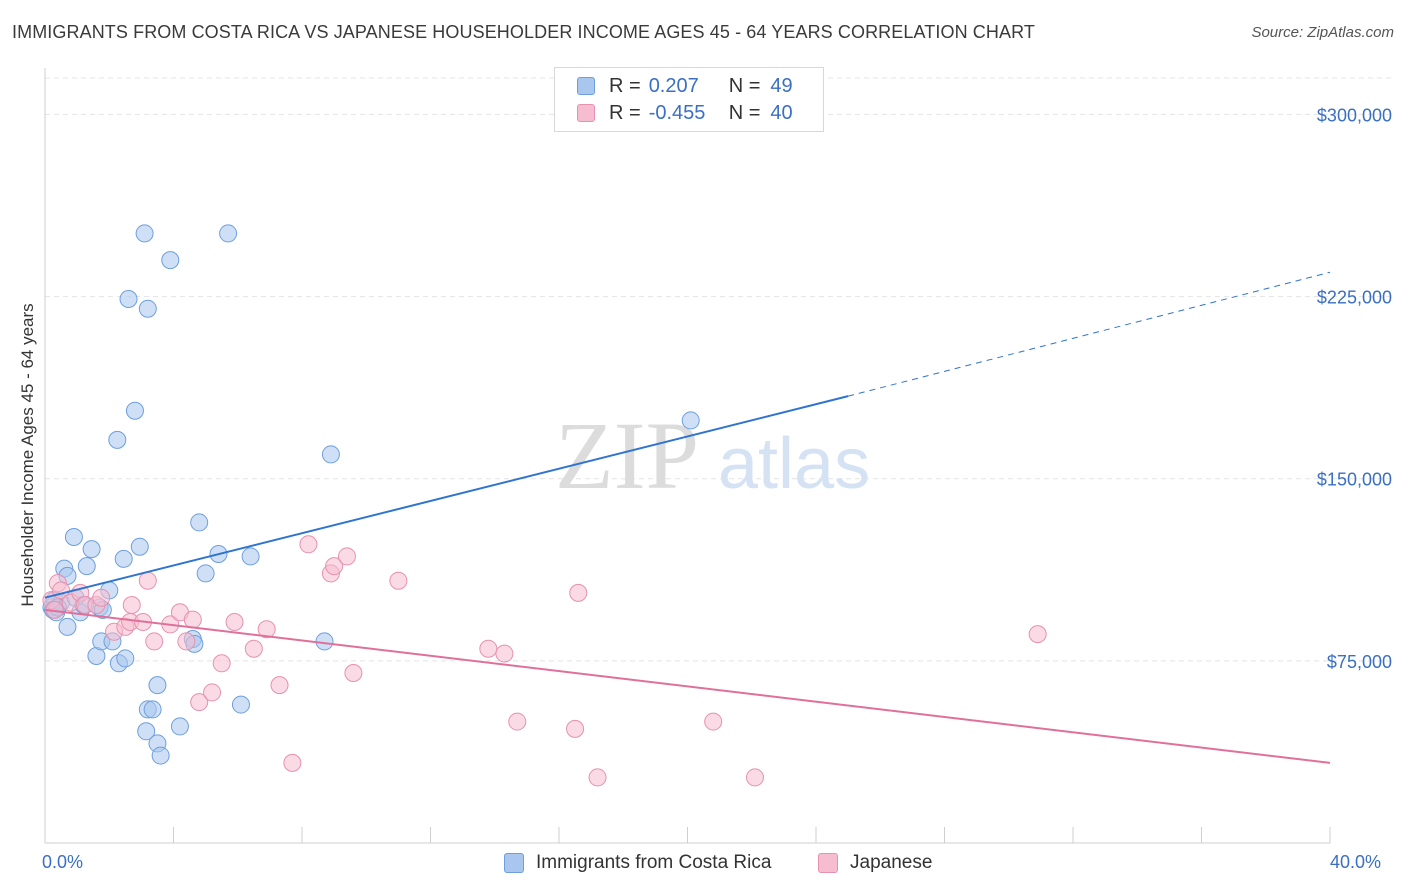 Image resolution: width=1406 pixels, height=892 pixels. I want to click on x-tick-max: 40.0%, so click(1356, 862).